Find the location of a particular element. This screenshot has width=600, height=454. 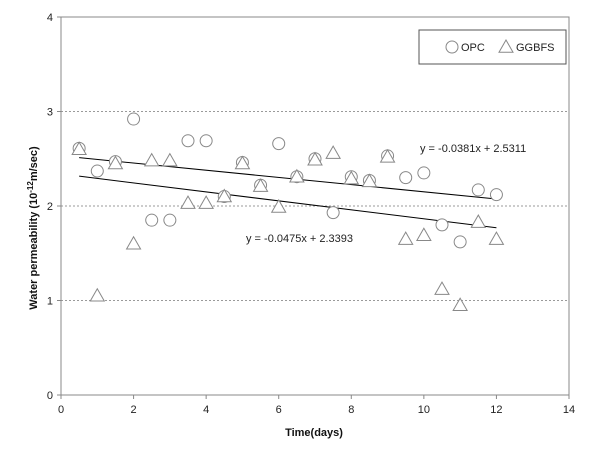

x-tick-label: 10 is located at coordinates (424, 410).